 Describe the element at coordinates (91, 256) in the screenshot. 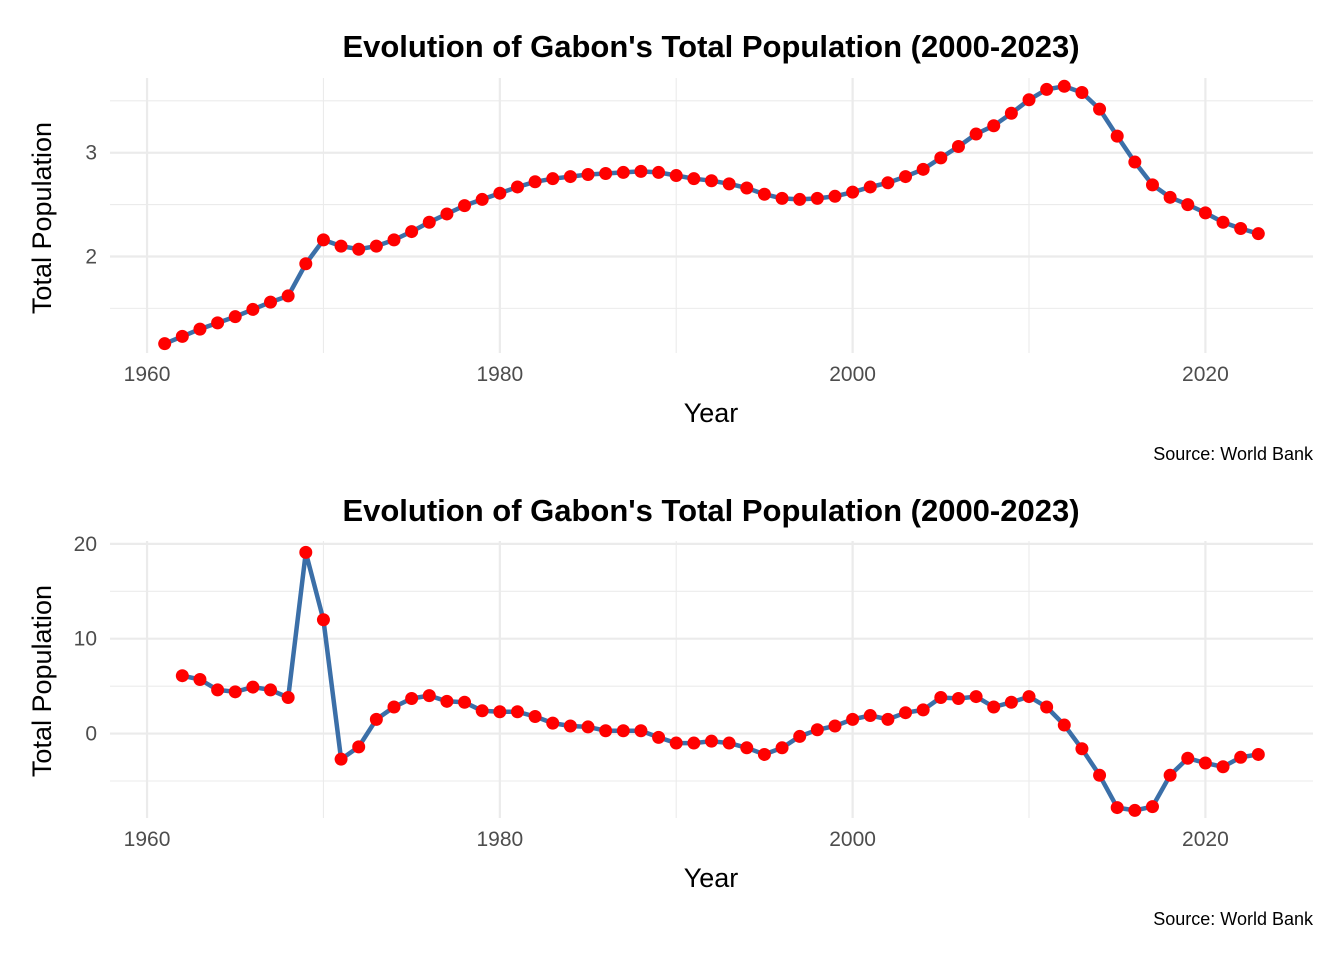

I see `y-tick-label: 2` at that location.